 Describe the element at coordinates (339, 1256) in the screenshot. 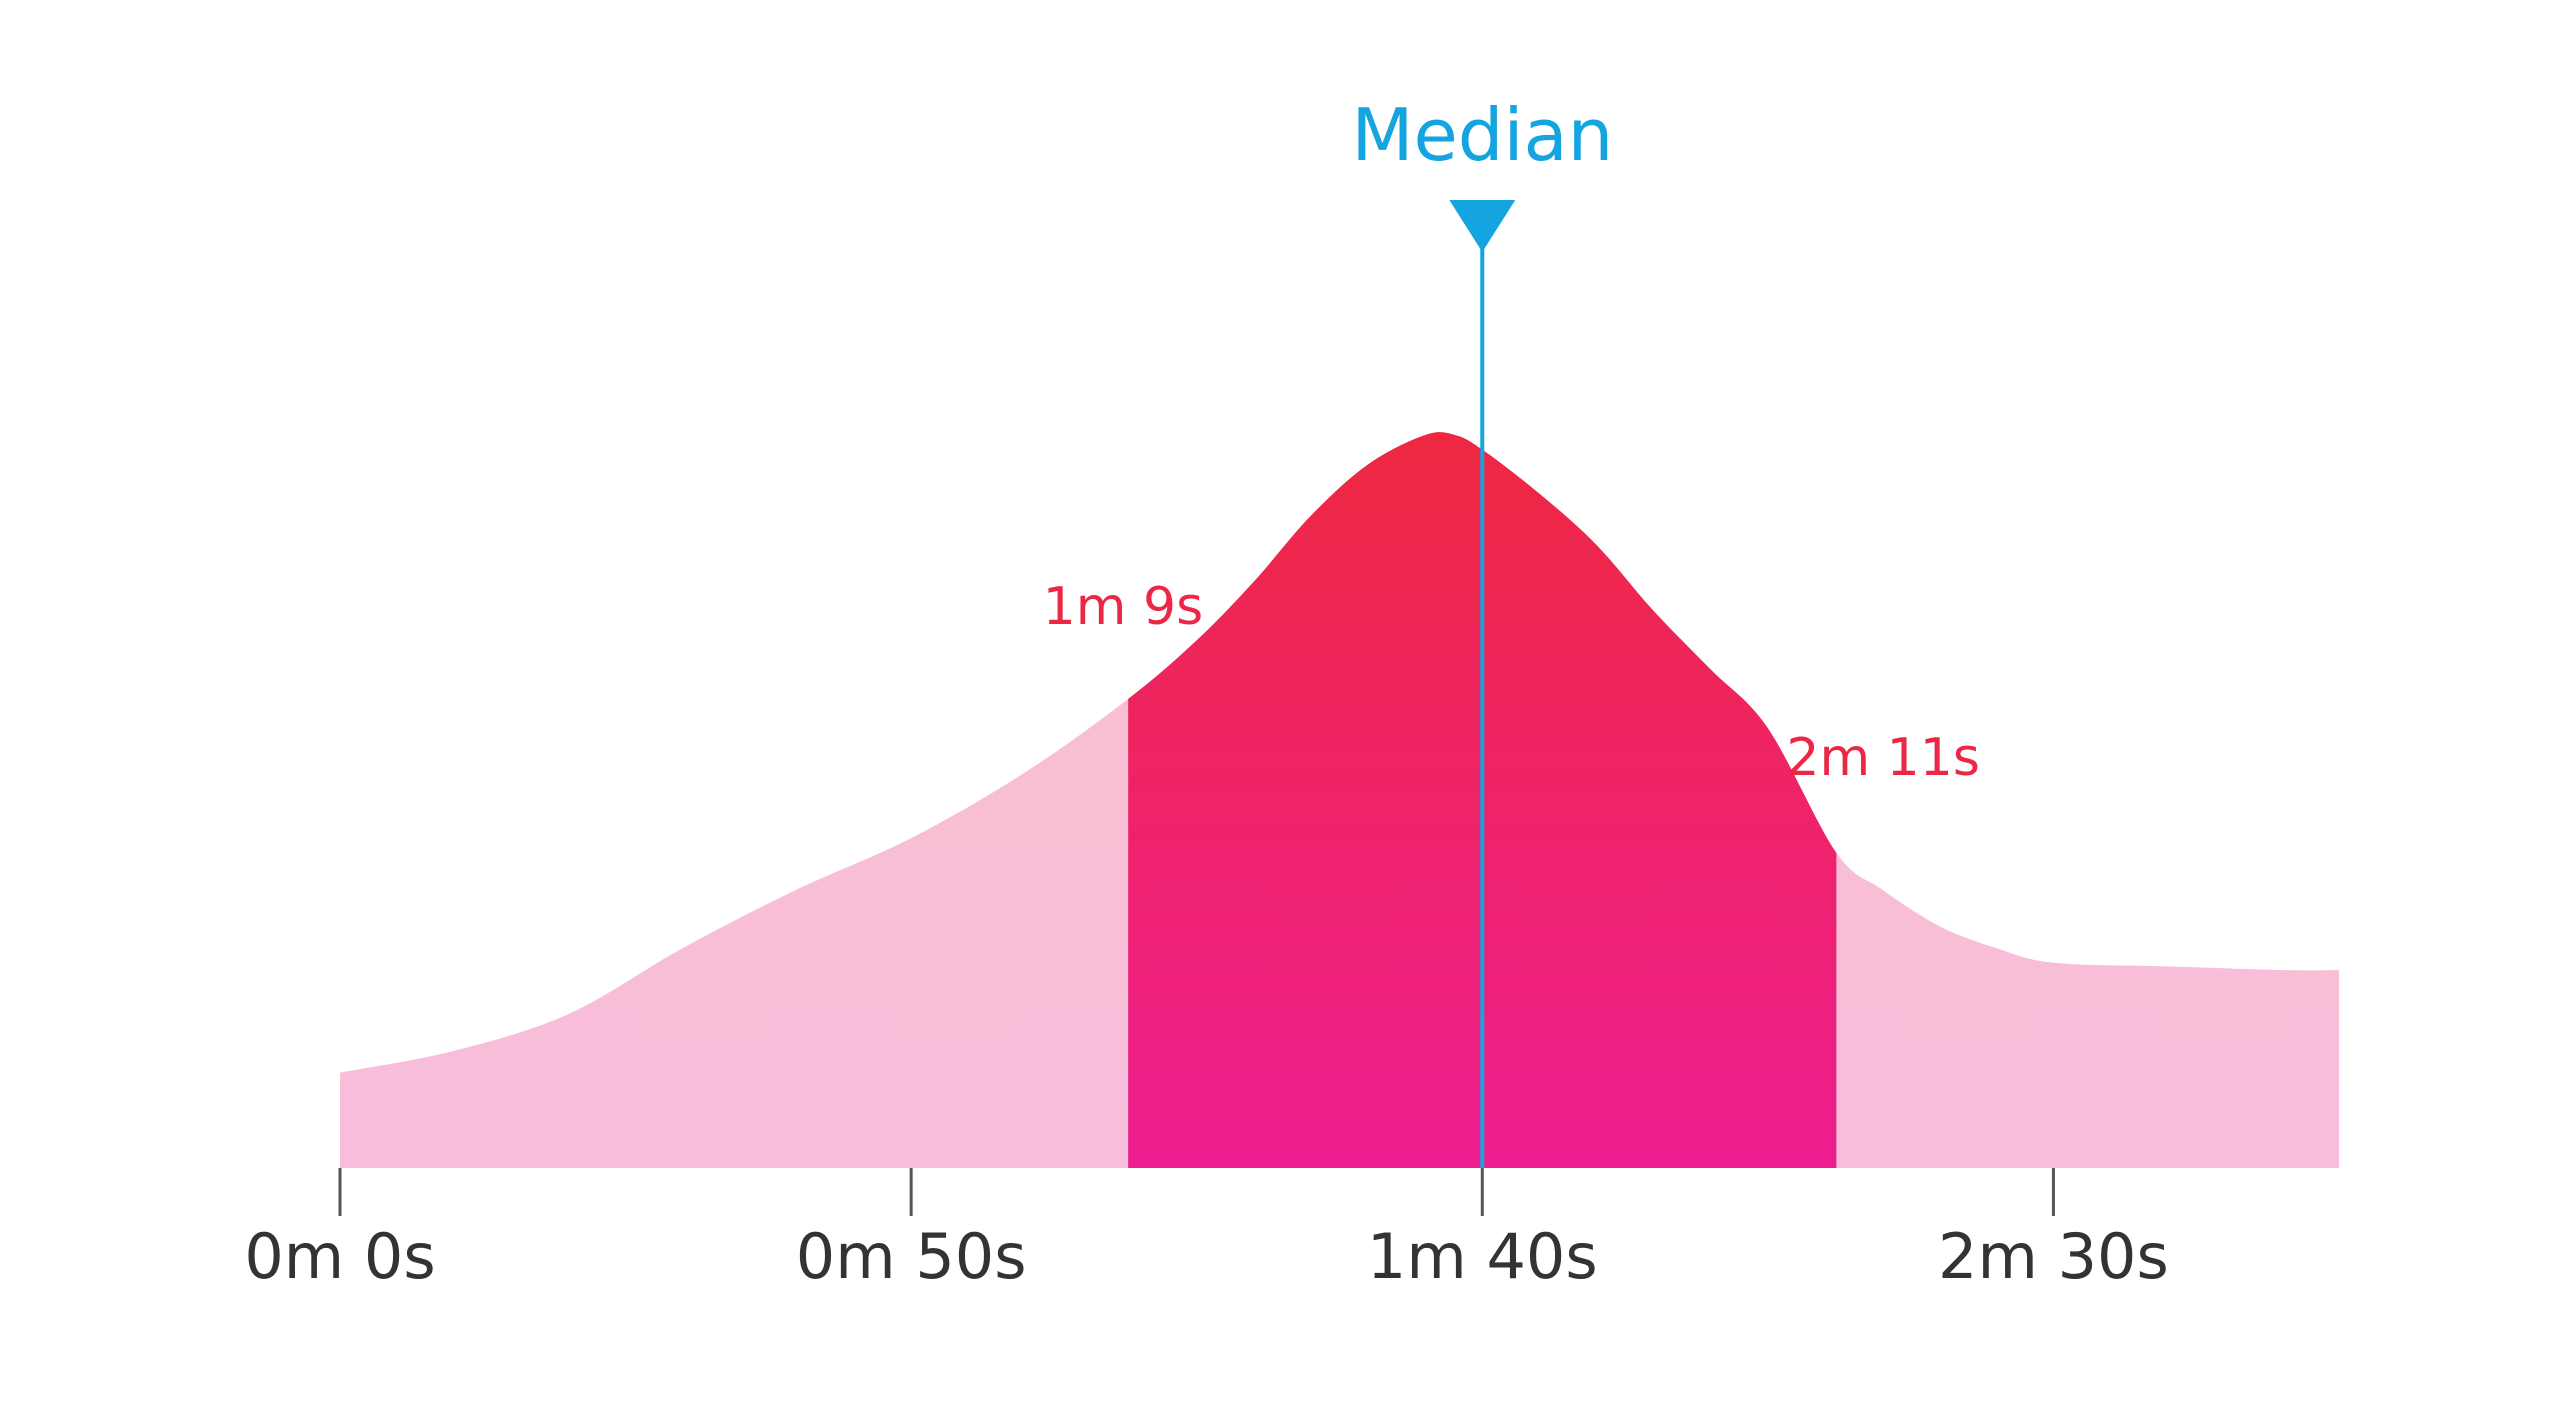

I see `x-tick-label: 0m 0s` at that location.